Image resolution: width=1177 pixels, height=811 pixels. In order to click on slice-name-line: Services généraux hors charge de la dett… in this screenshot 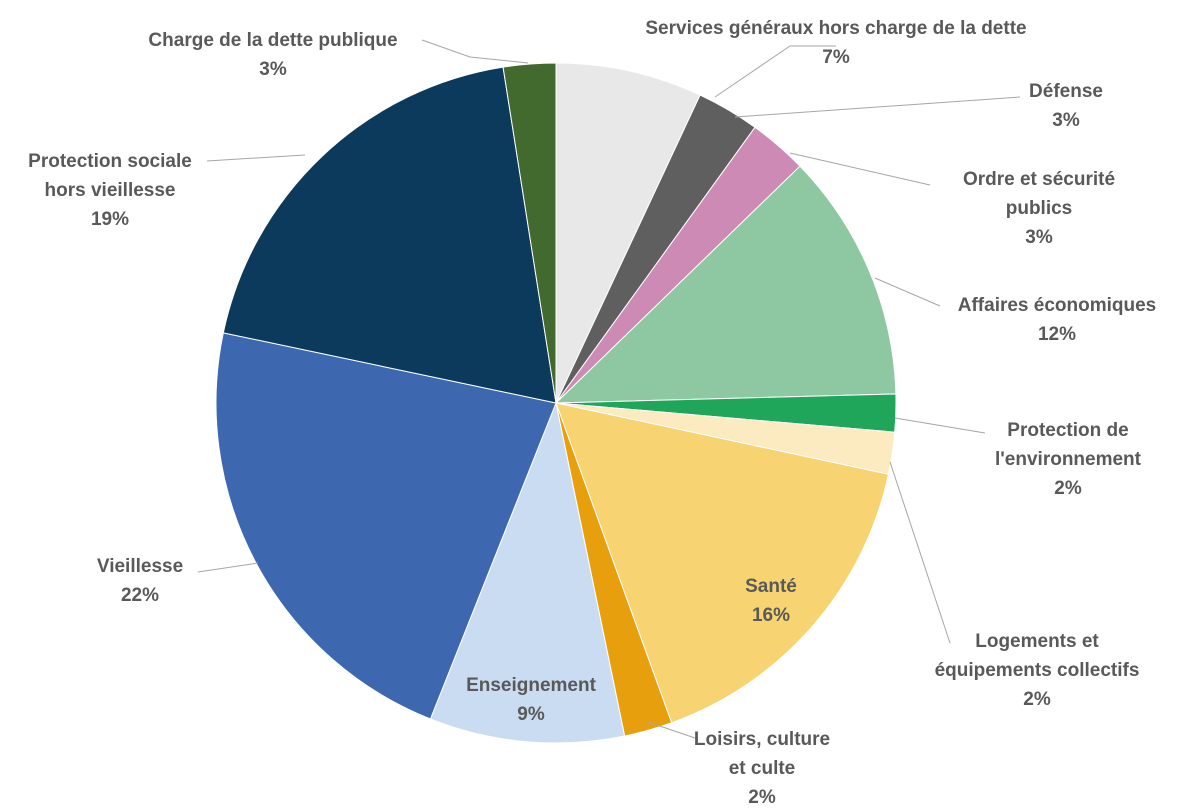, I will do `click(835, 28)`.